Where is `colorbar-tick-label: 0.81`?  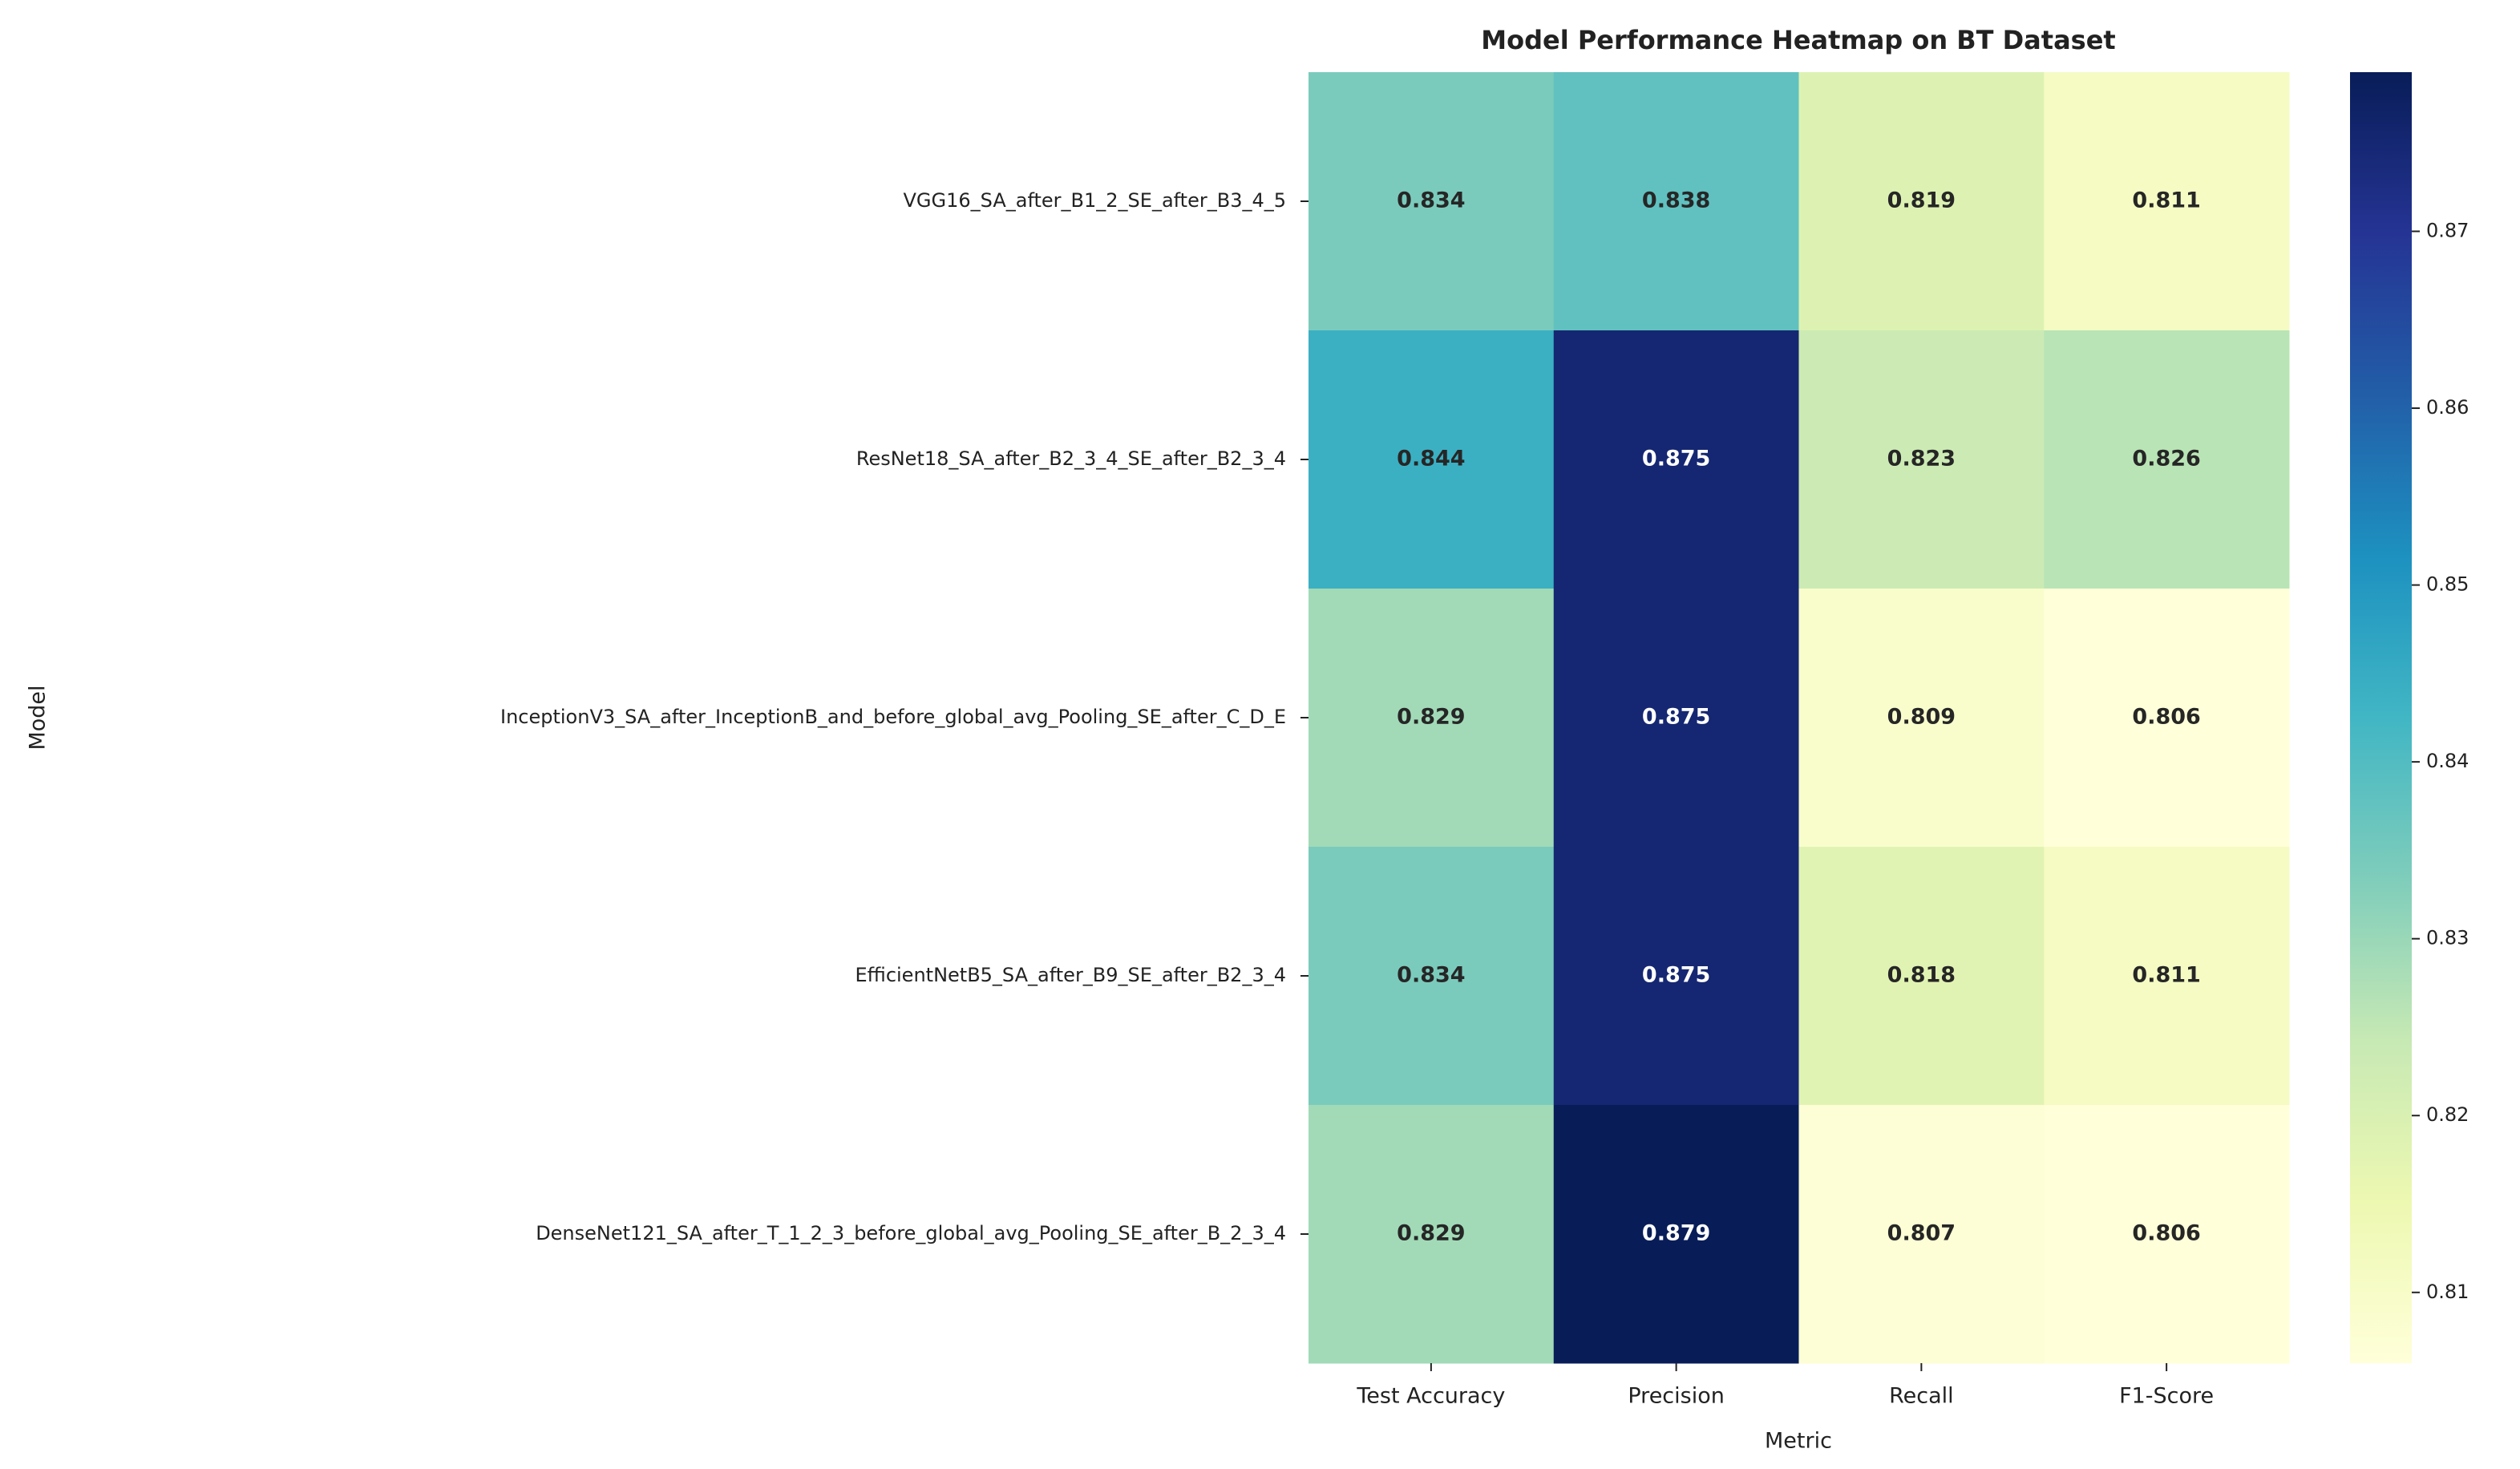 colorbar-tick-label: 0.81 is located at coordinates (2447, 1292).